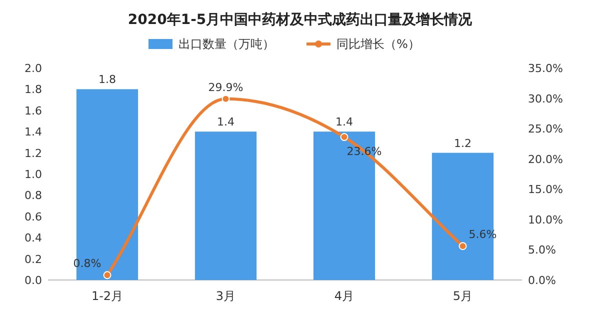 The height and width of the screenshot is (327, 600). What do you see at coordinates (344, 296) in the screenshot?
I see `x-tick-label: 4月` at bounding box center [344, 296].